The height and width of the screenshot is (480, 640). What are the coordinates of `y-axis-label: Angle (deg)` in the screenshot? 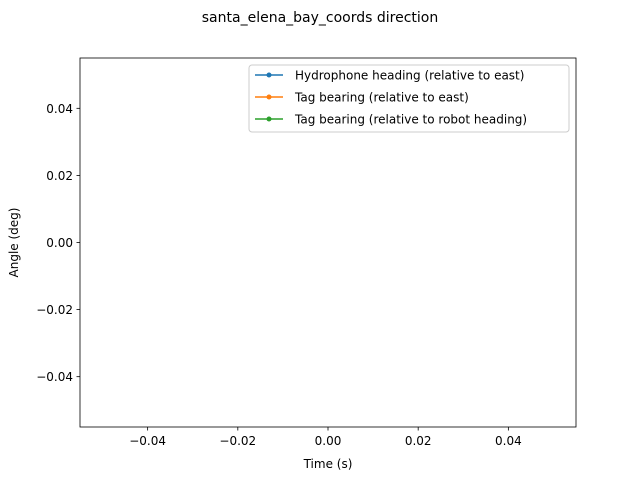 It's located at (14, 243).